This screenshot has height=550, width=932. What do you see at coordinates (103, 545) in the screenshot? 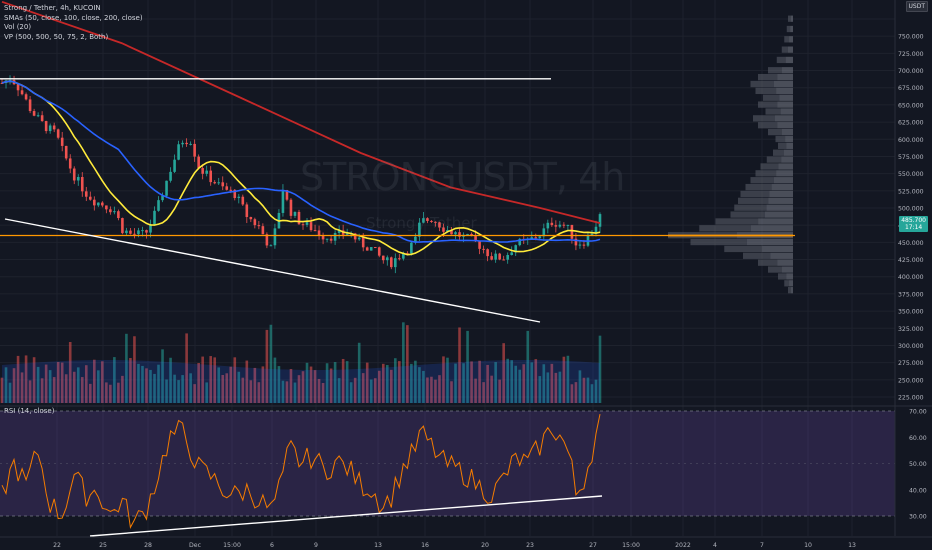
I see `time-tick-label: 25` at bounding box center [103, 545].